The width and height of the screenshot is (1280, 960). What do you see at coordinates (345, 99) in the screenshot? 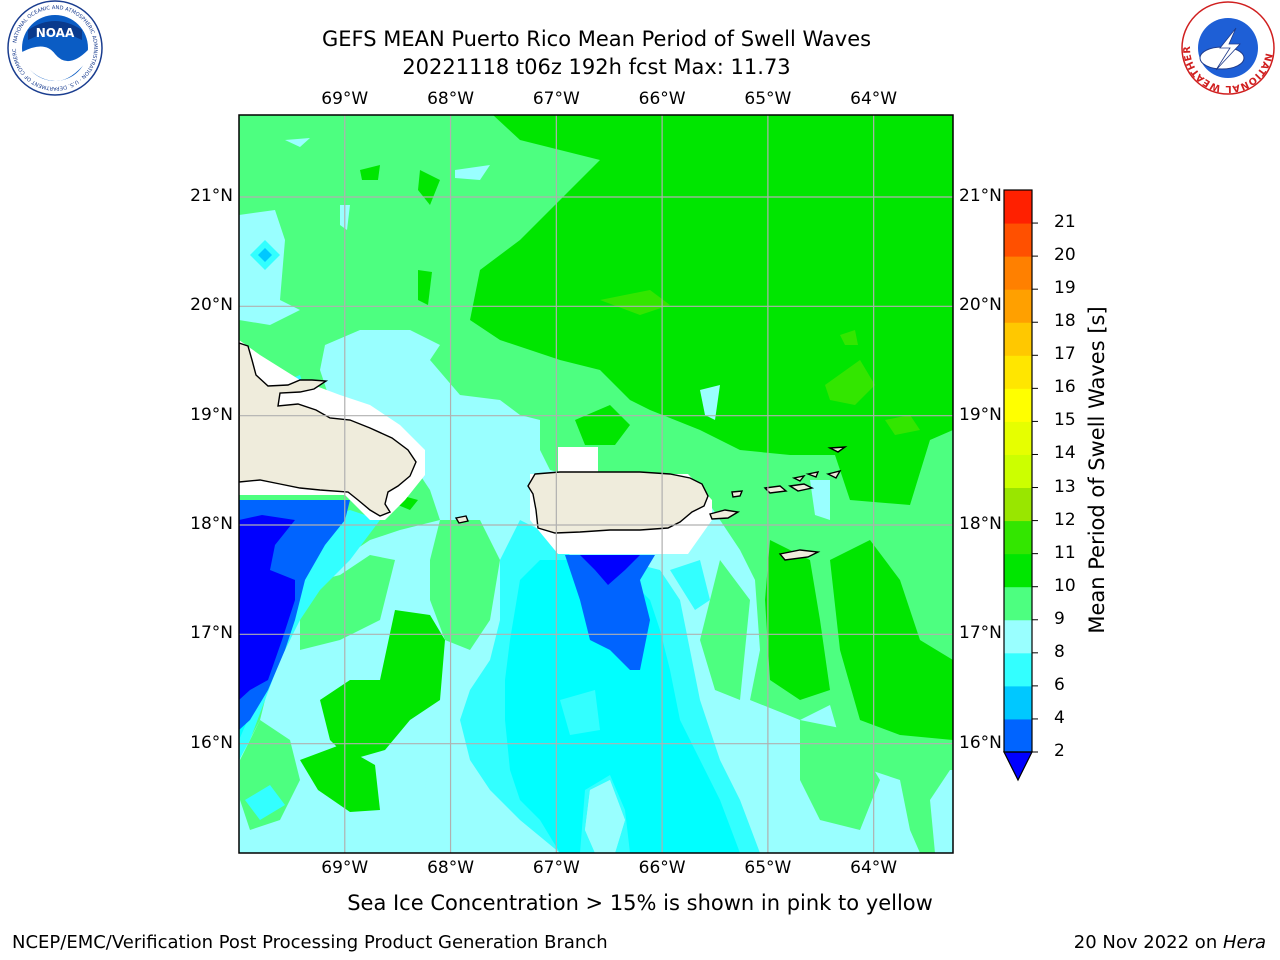
I see `lon-tick-label-top: 69°W` at bounding box center [345, 99].